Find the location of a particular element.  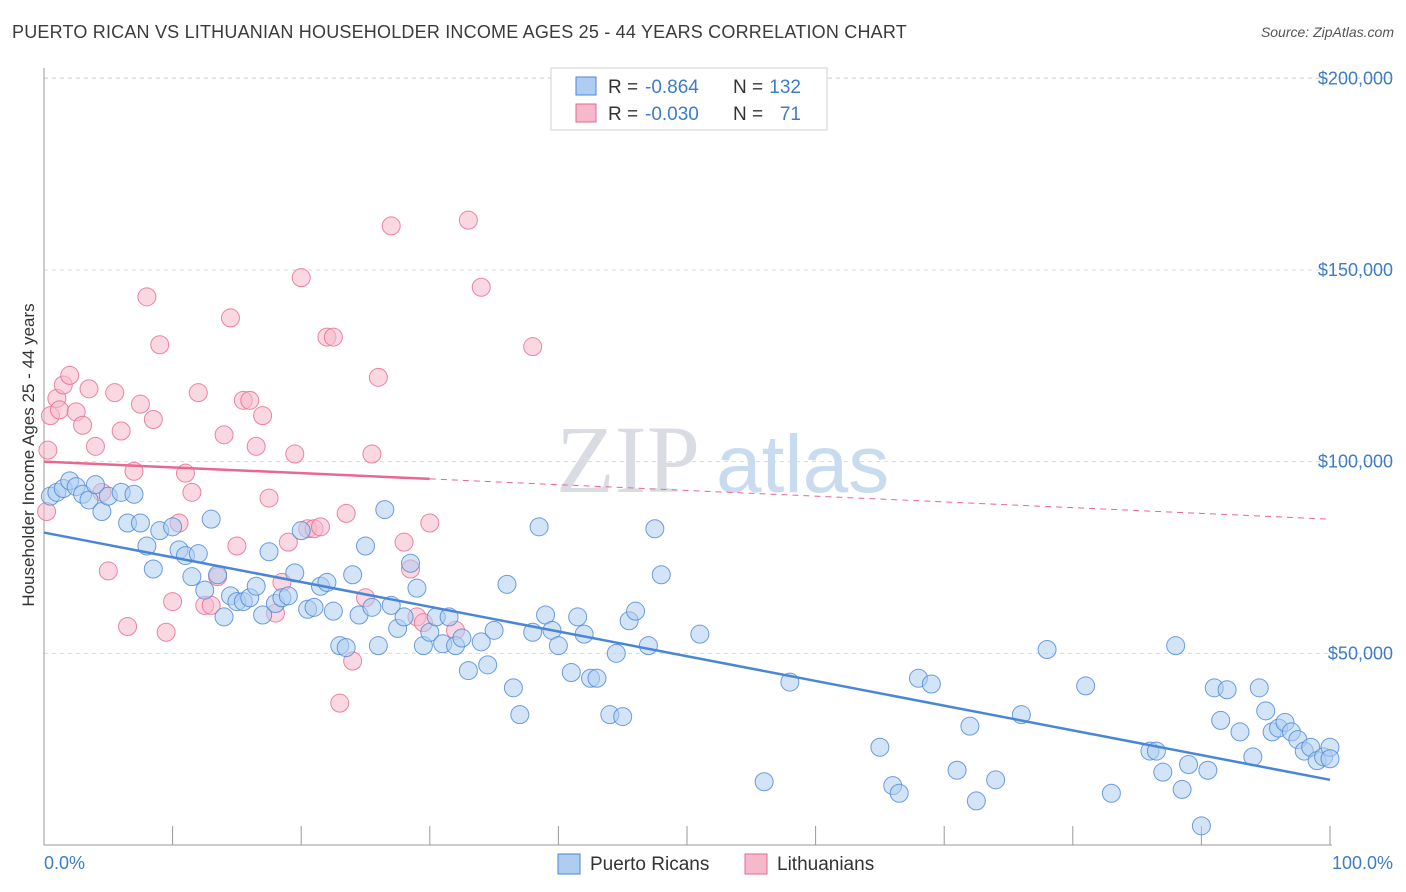

legend-n-value: 132 is located at coordinates (785, 87).